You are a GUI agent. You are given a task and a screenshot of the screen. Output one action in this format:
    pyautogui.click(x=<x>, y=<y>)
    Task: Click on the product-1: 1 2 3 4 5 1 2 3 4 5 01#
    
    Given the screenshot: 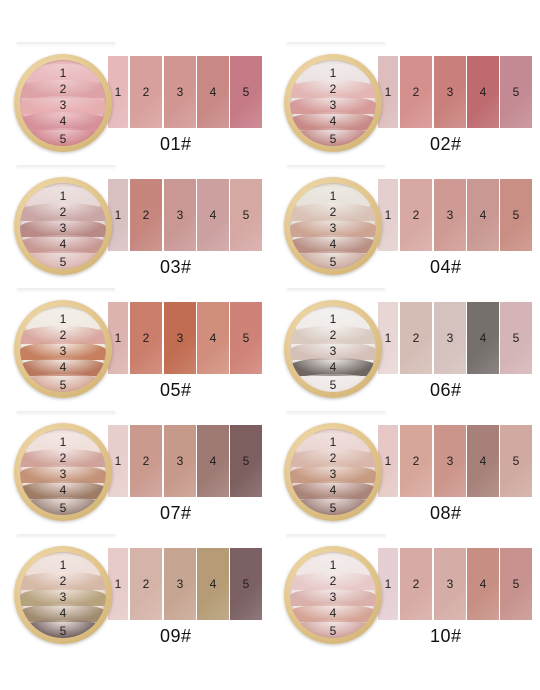 What is the action you would take?
    pyautogui.click(x=135, y=109)
    